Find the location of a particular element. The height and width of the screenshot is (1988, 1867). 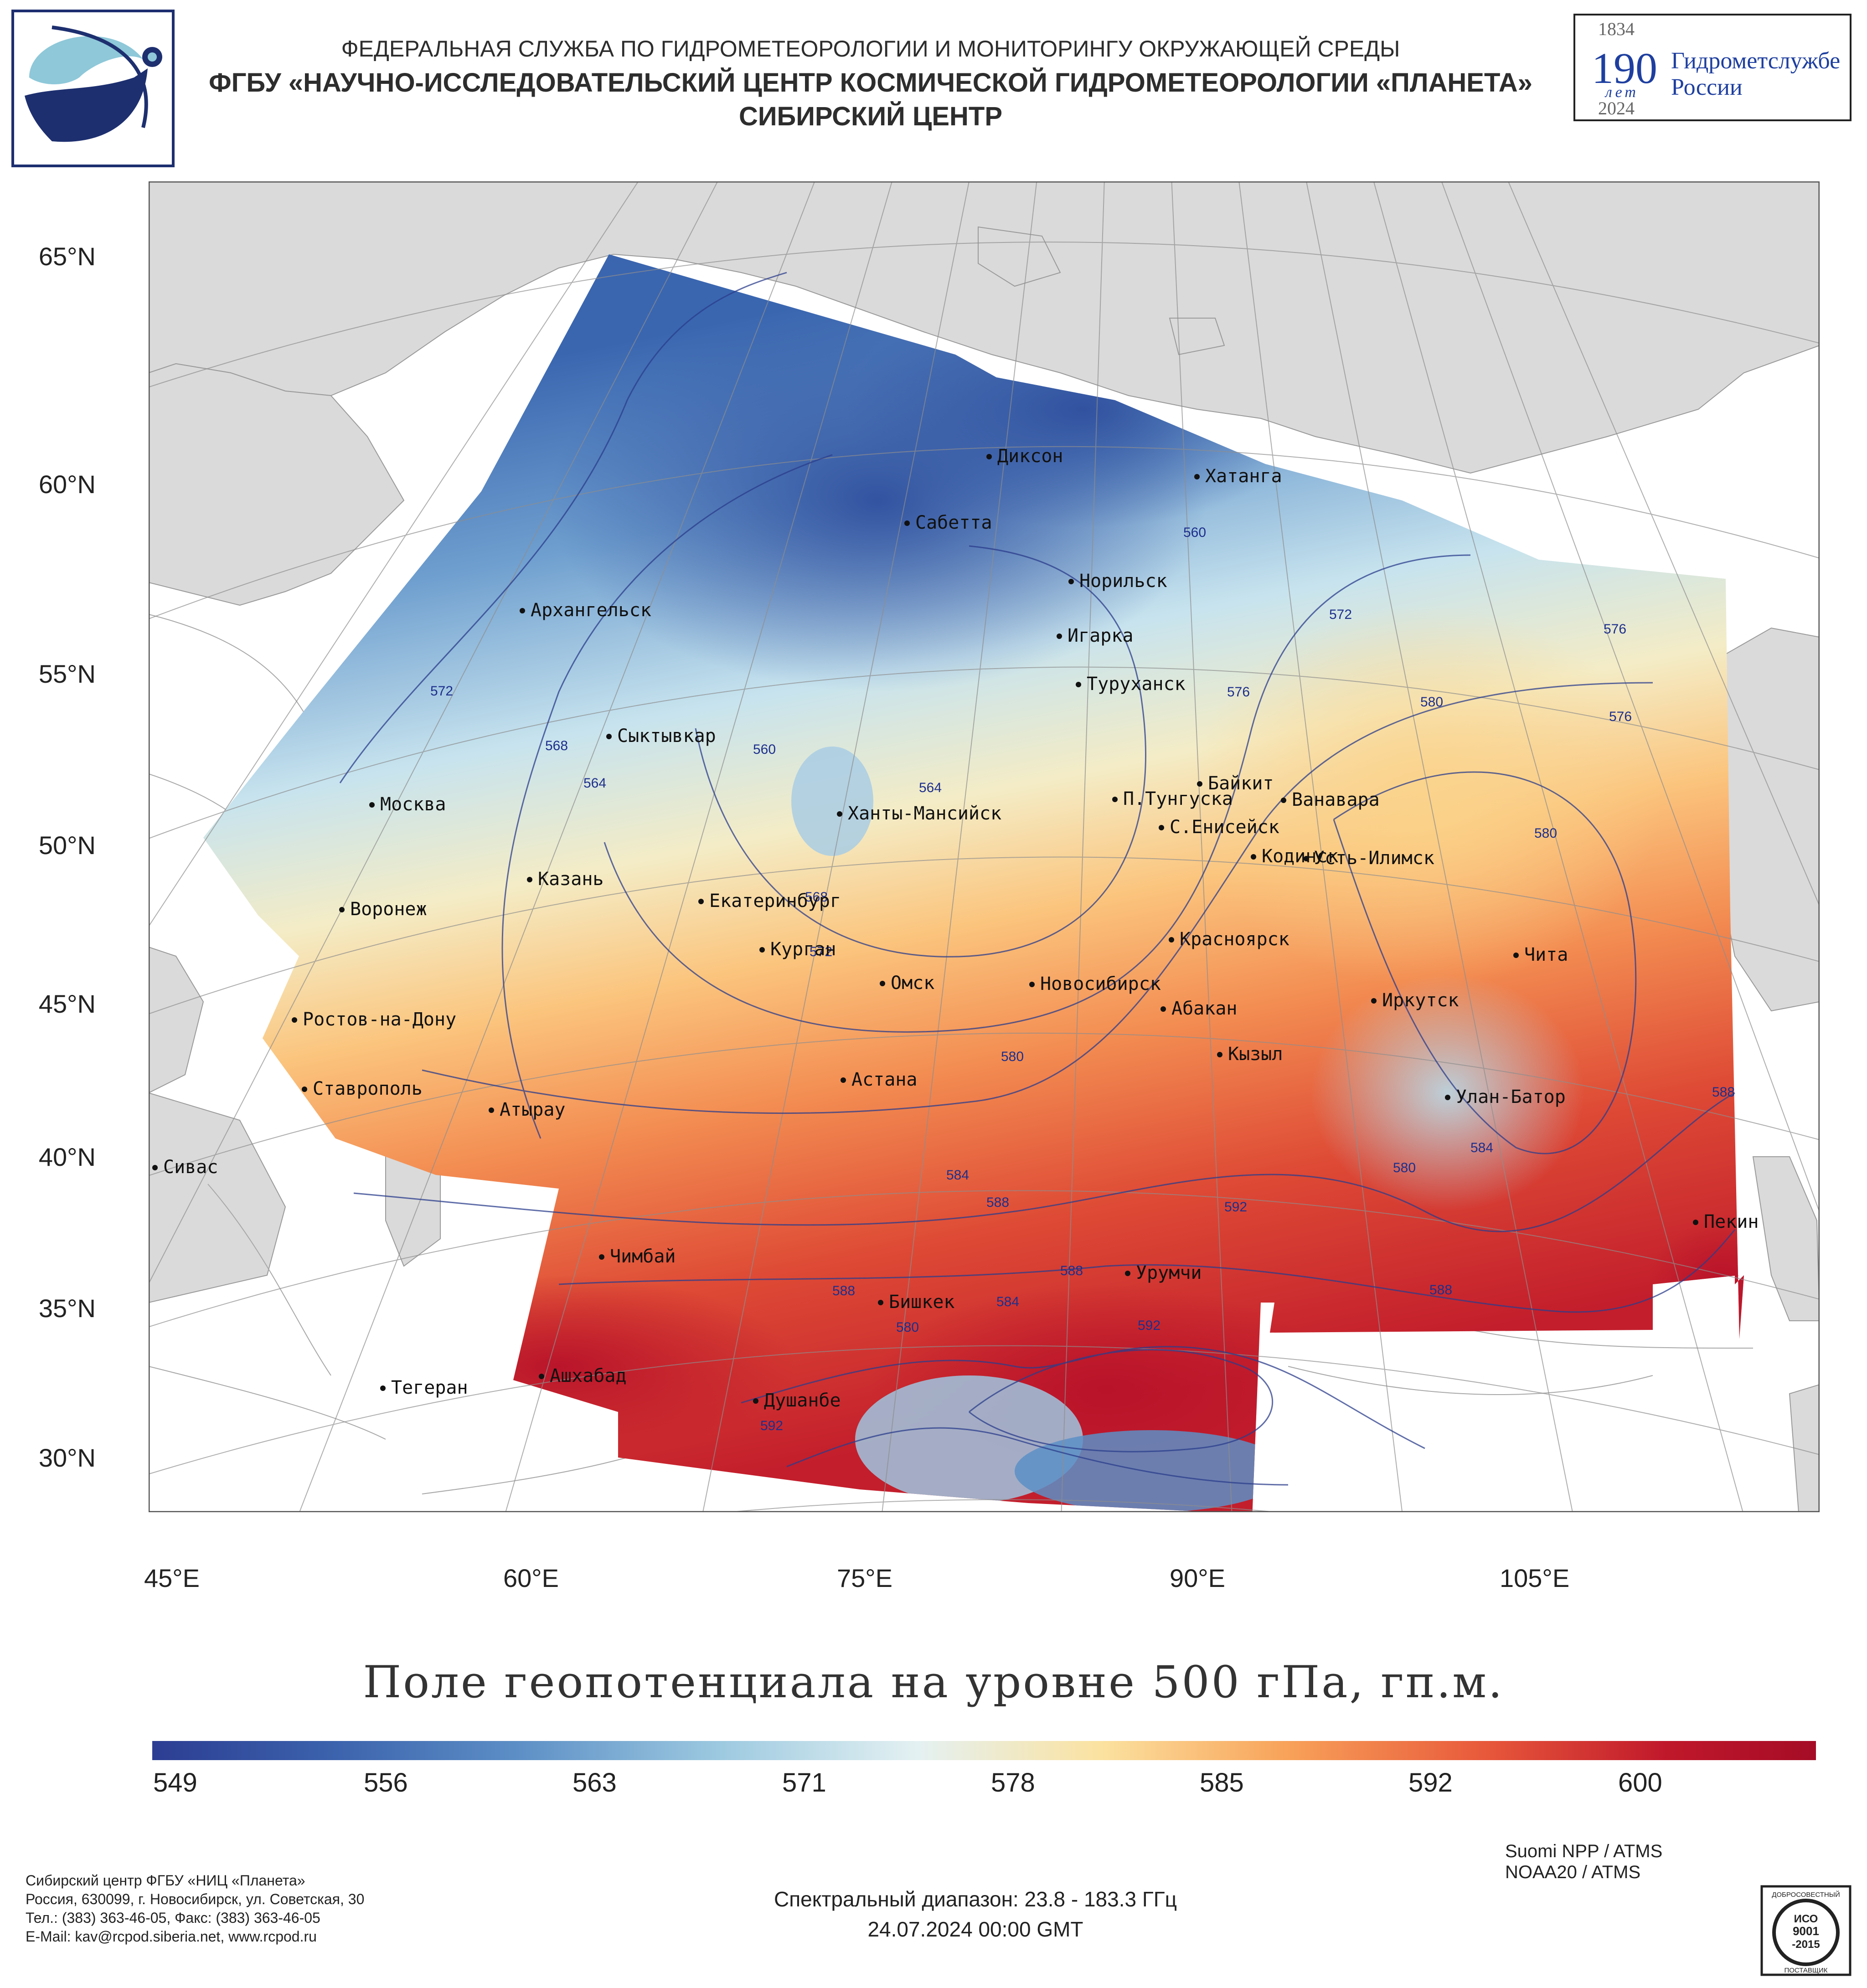

city-label: Душанбе is located at coordinates (802, 1400).